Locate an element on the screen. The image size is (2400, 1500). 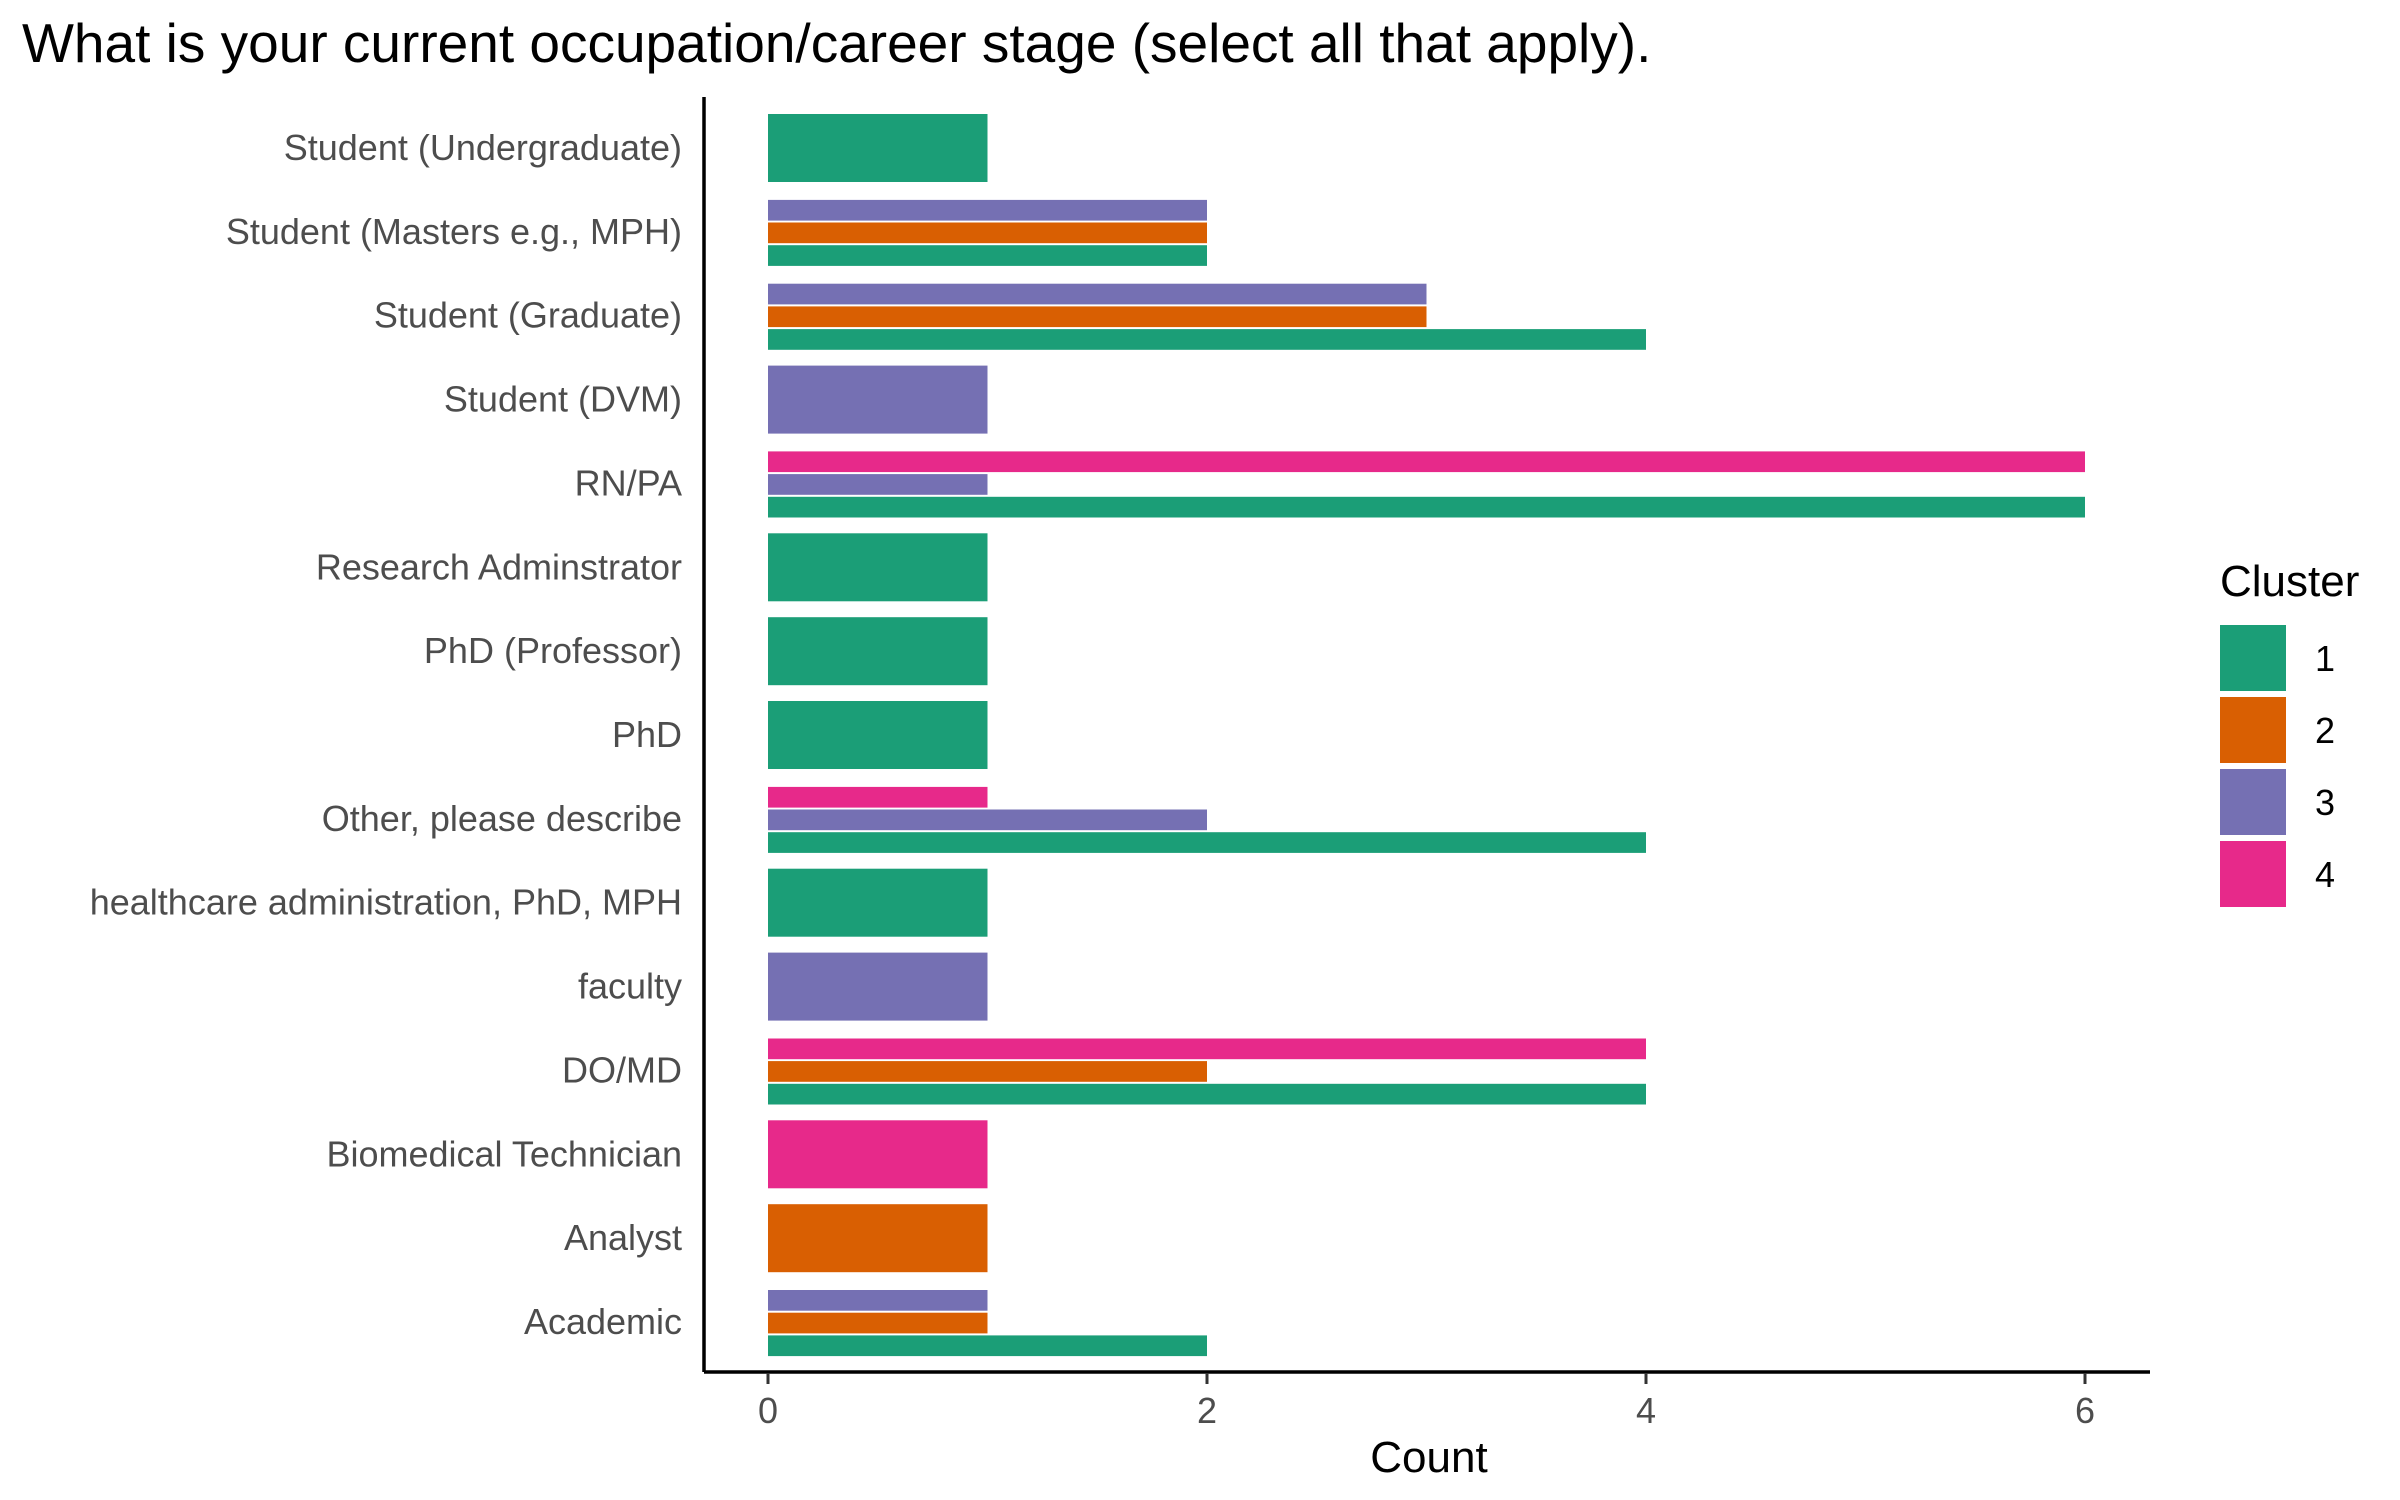
legend: Cluster 1 2 3 4 is located at coordinates (2289, 732).